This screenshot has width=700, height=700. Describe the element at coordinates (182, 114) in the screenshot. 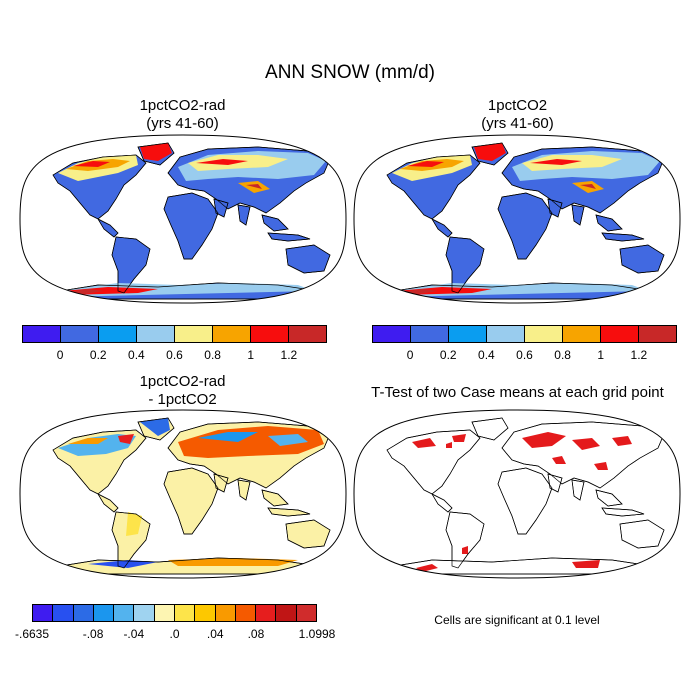

I see `panel-title-top-left: 1pctCO2-rad (yrs 41-60)` at that location.